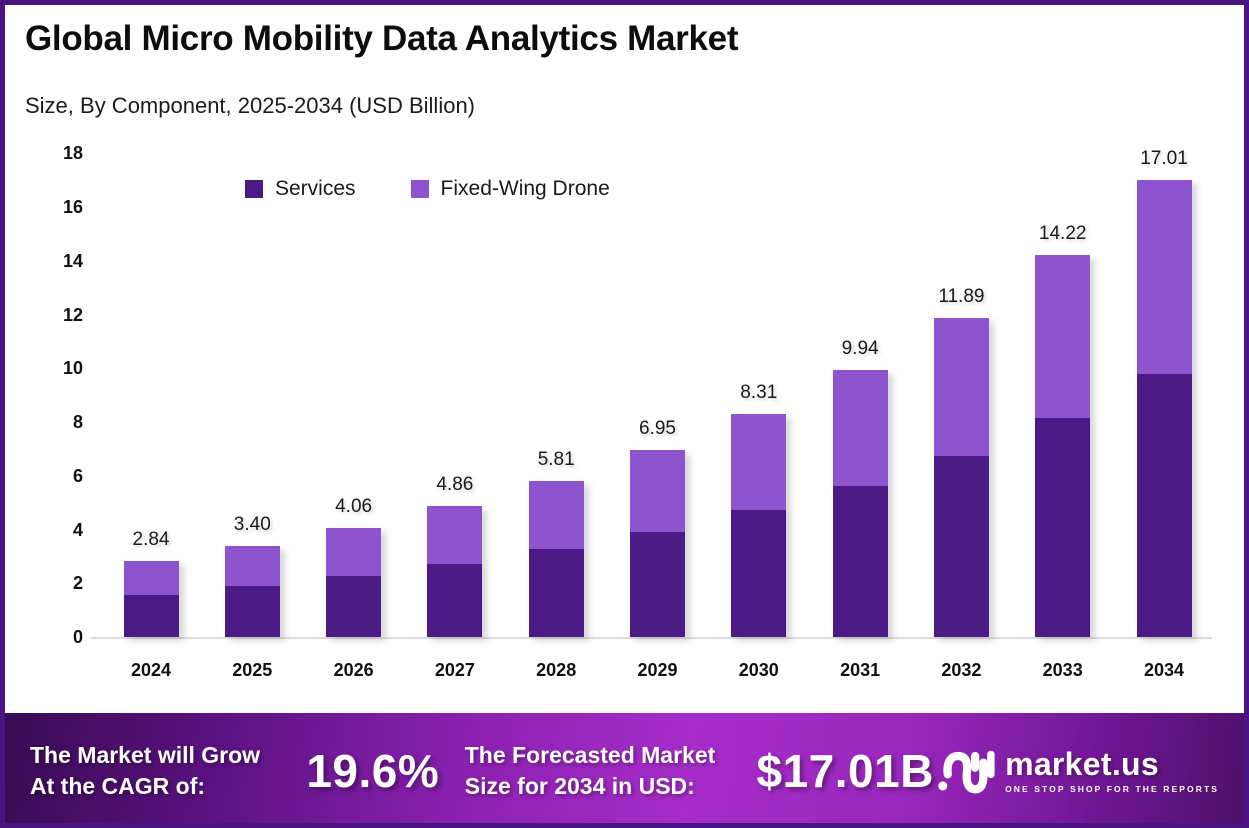 The height and width of the screenshot is (828, 1249). Describe the element at coordinates (72, 368) in the screenshot. I see `y-axis-tick-10: 10` at that location.